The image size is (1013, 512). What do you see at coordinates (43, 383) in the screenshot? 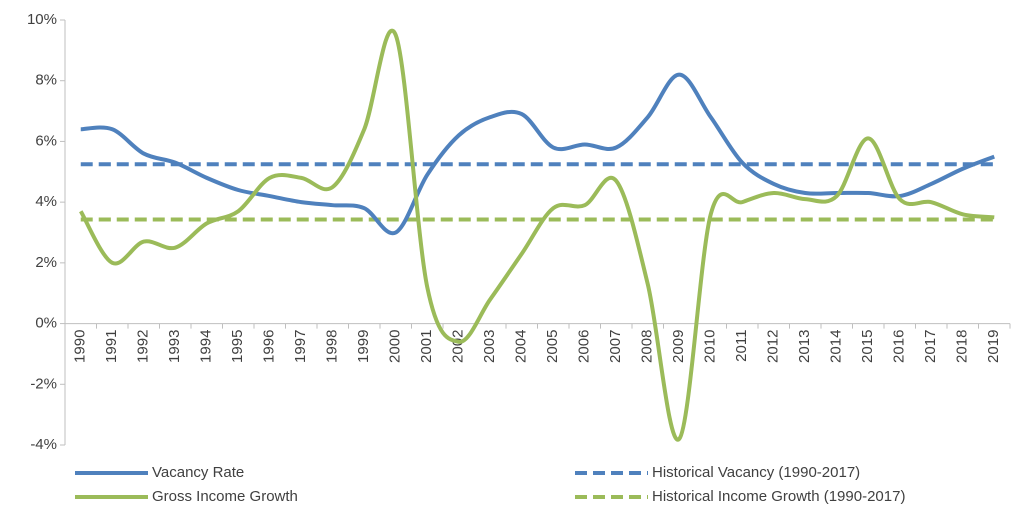
I see `y-tick-label: -2%` at bounding box center [43, 383].